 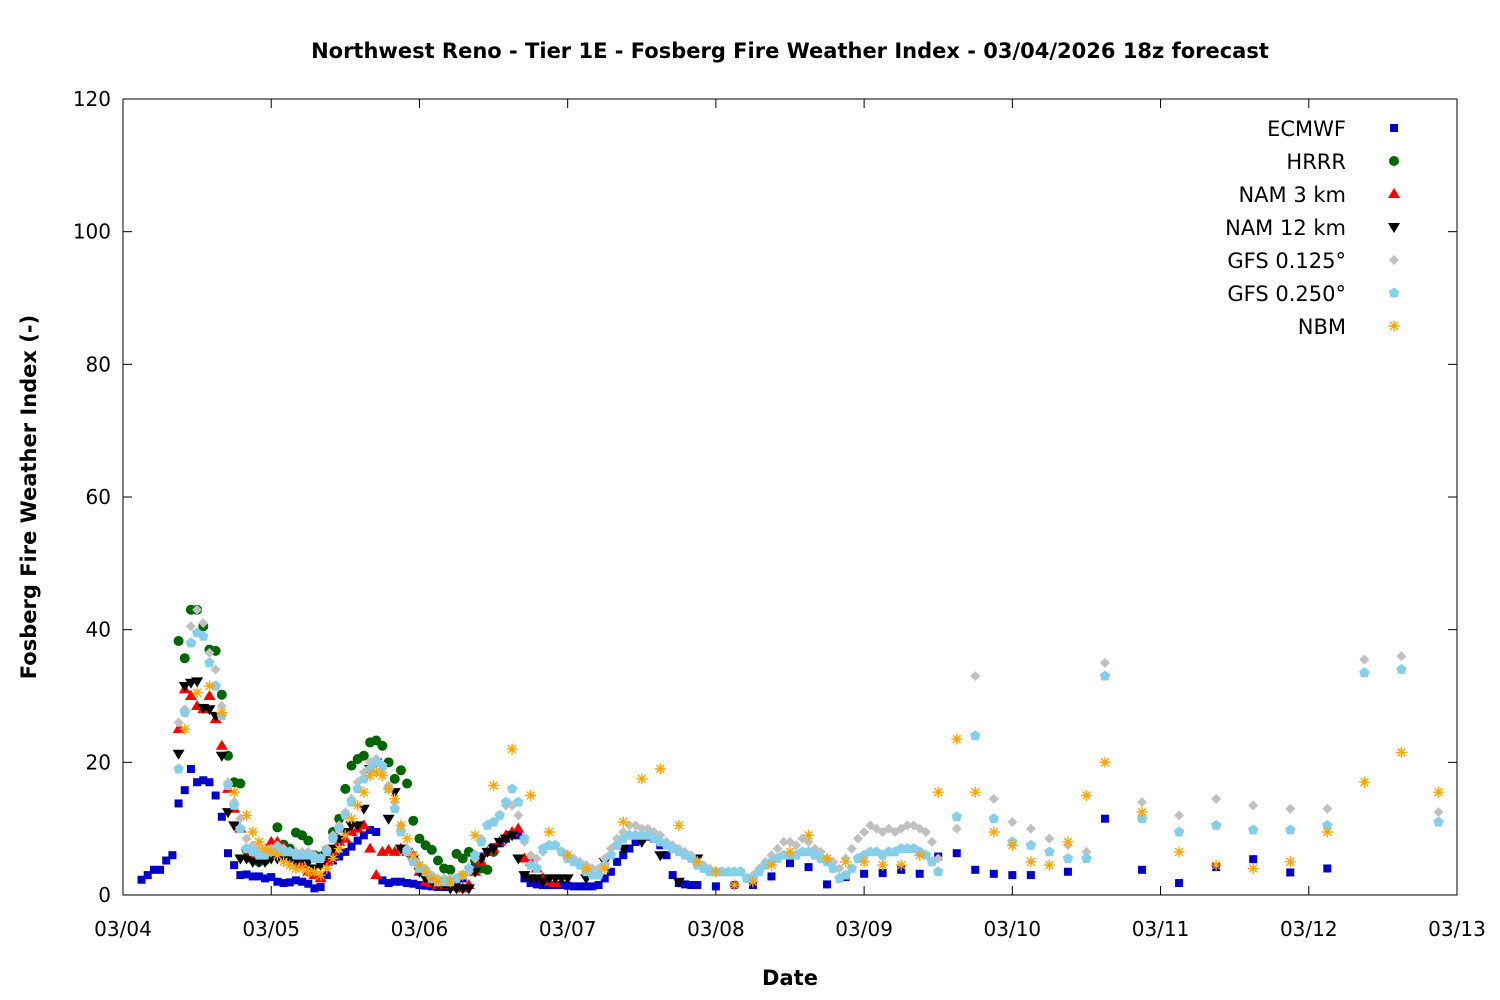 I want to click on legend-label: NBM, so click(x=1322, y=327).